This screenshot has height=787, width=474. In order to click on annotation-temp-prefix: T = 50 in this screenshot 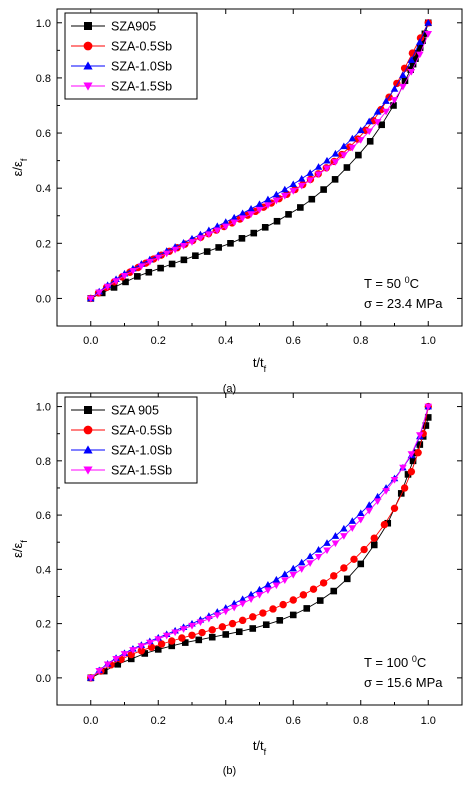, I will do `click(384, 283)`.